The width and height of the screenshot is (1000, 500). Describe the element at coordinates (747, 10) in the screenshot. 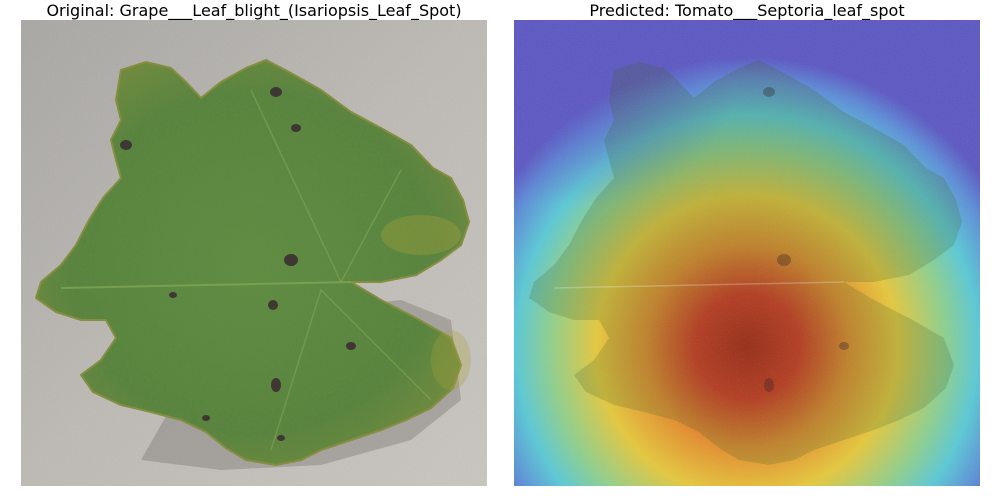

I see `predicted-title: Predicted: Tomato___Septoria_leaf_spot` at that location.